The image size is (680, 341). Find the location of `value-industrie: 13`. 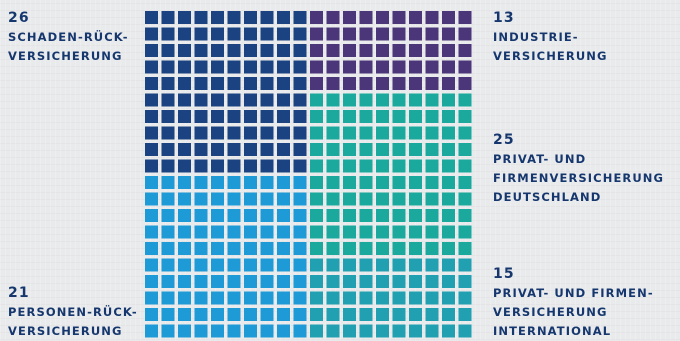

value-industrie: 13 is located at coordinates (504, 18).